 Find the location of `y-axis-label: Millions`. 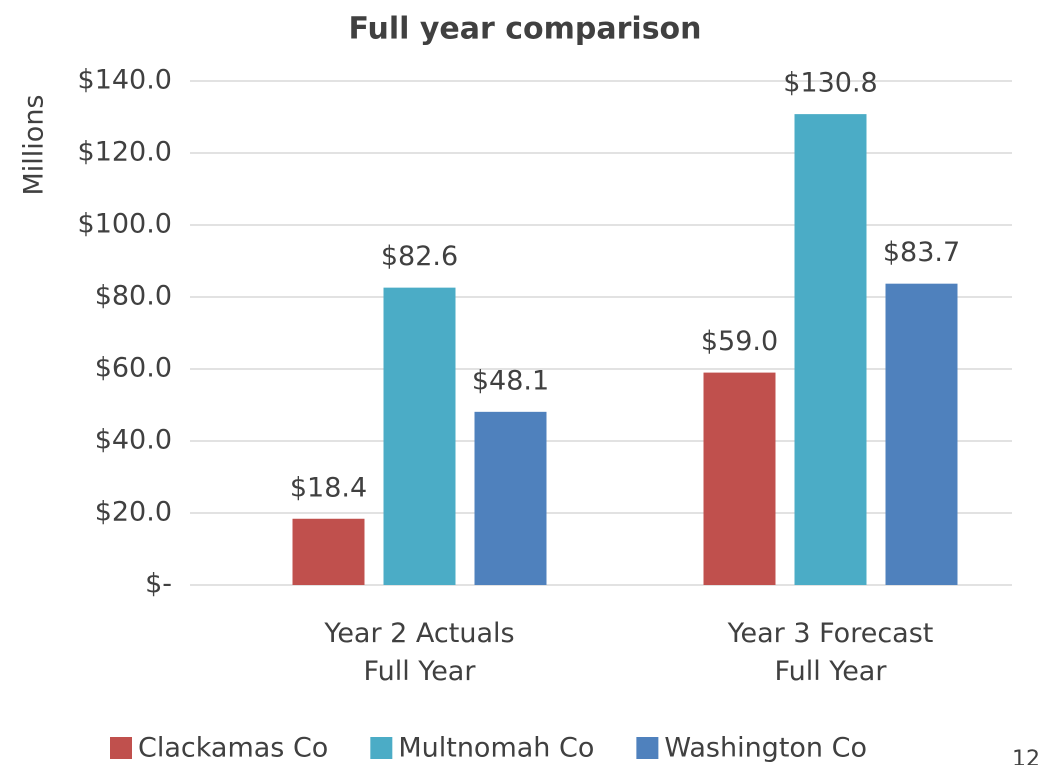

y-axis-label: Millions is located at coordinates (34, 145).